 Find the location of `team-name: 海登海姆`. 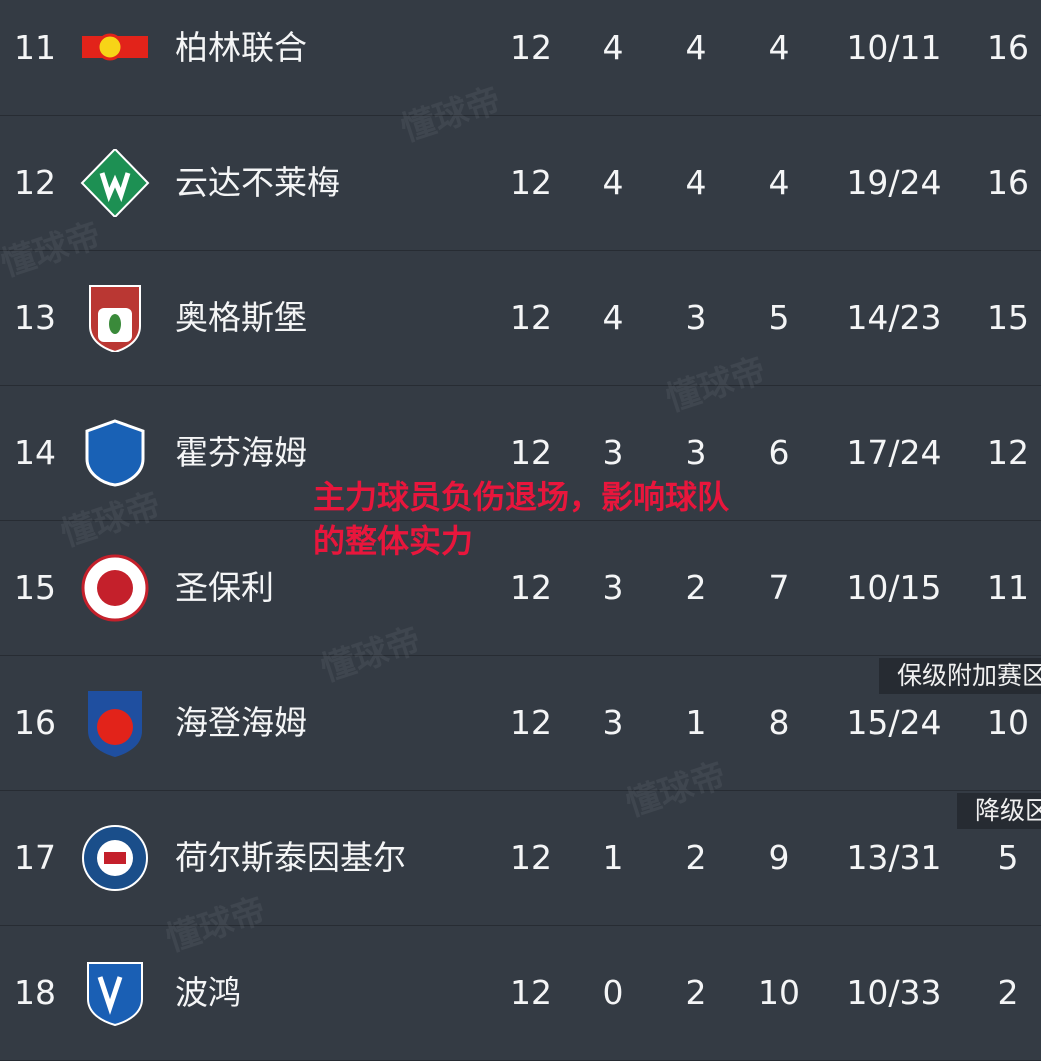

team-name: 海登海姆 is located at coordinates (241, 722).